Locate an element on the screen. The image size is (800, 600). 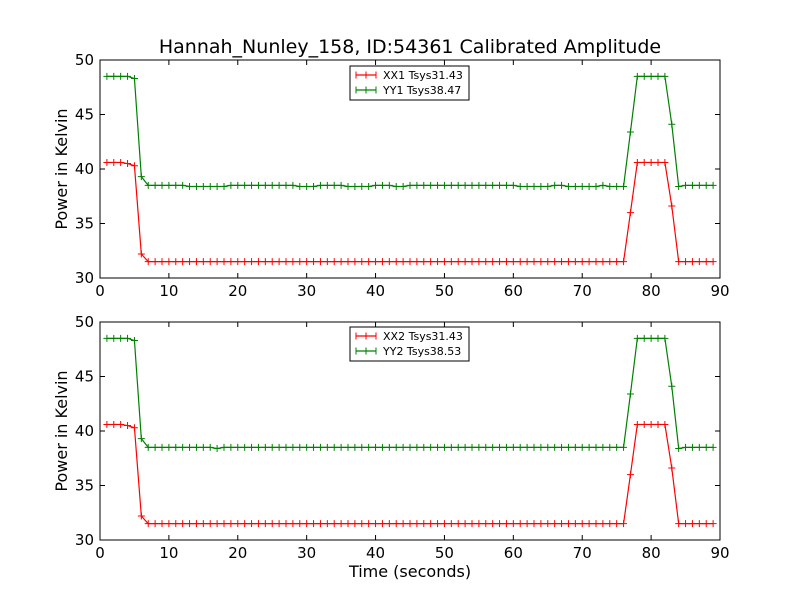
x-tick-label: 30 is located at coordinates (306, 291).